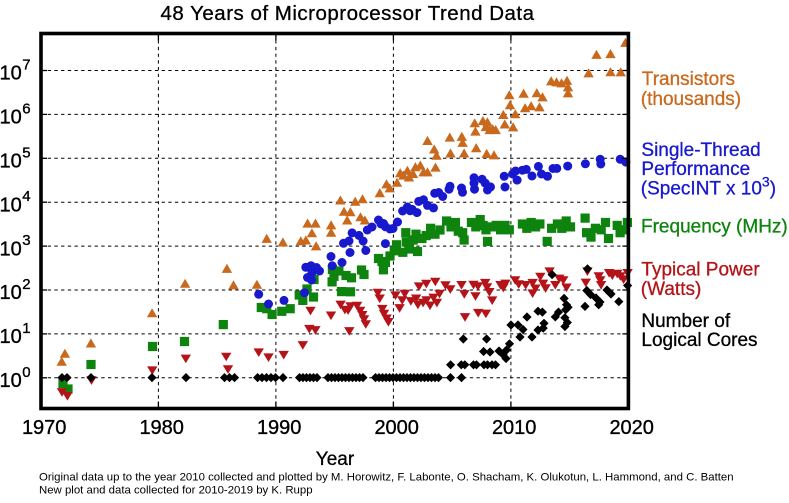 The image size is (789, 503). Describe the element at coordinates (671, 289) in the screenshot. I see `svg-text: (Watts)` at that location.